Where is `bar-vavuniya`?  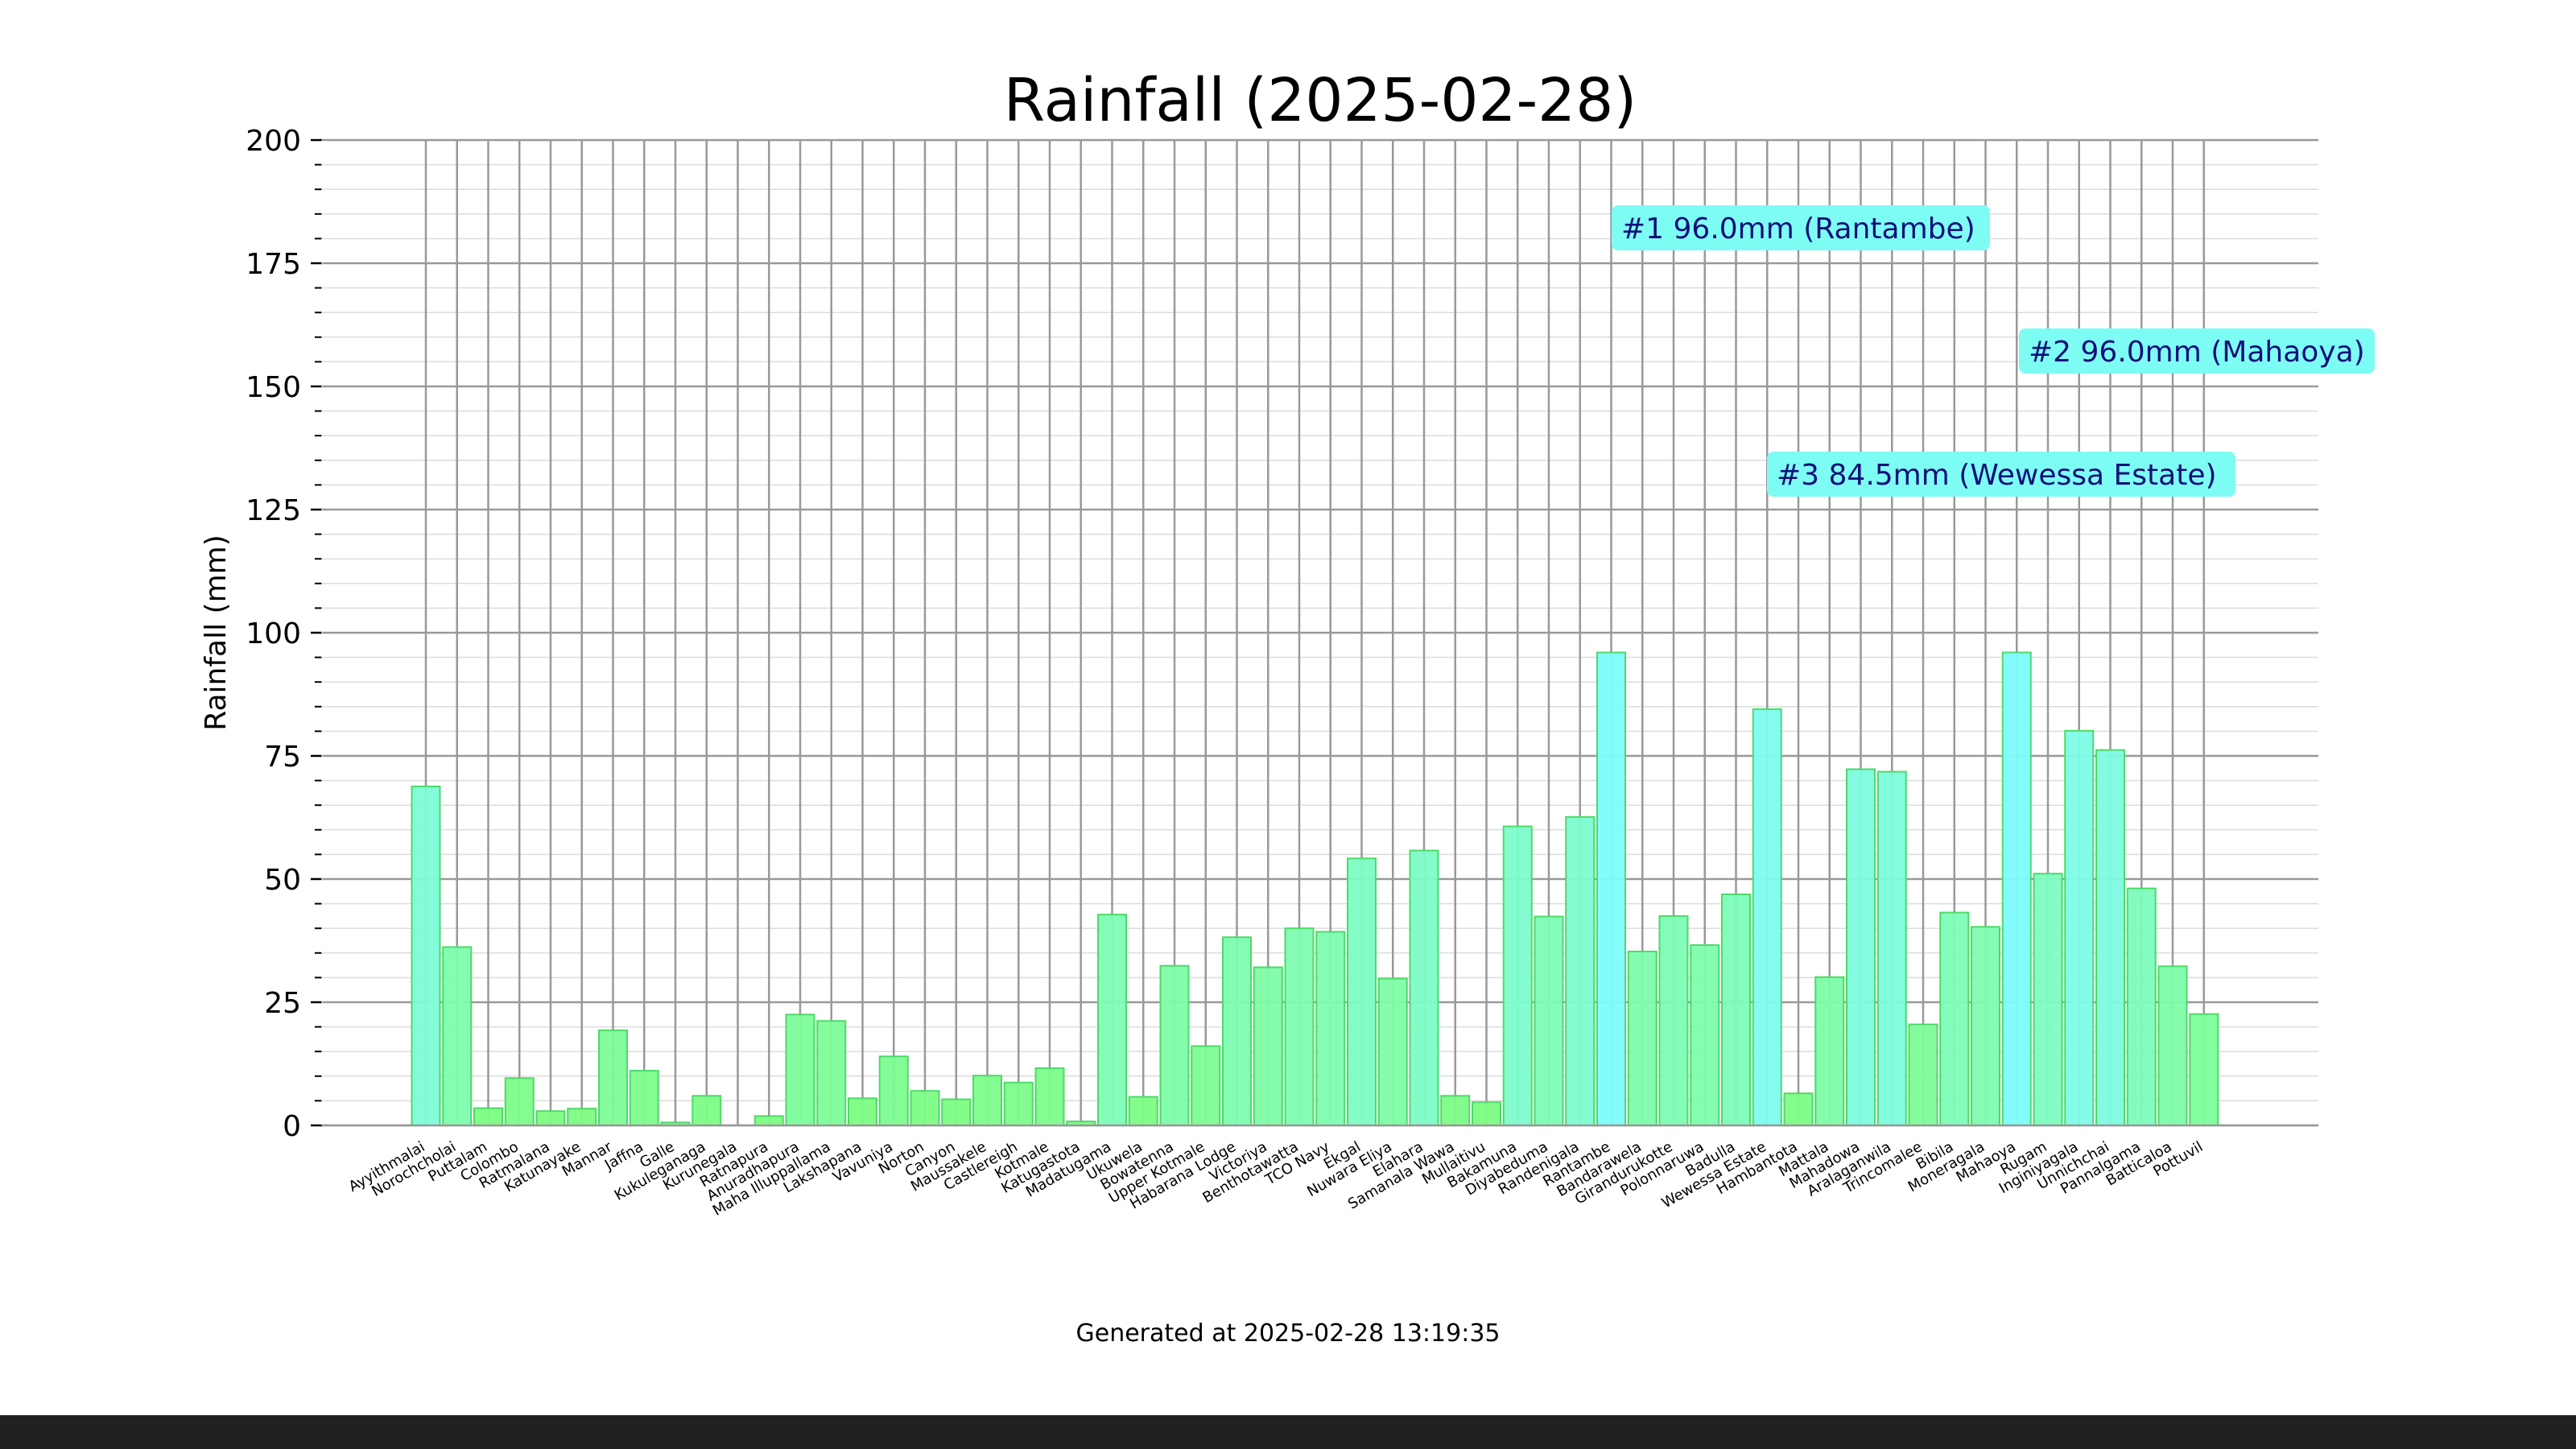 bar-vavuniya is located at coordinates (893, 1090).